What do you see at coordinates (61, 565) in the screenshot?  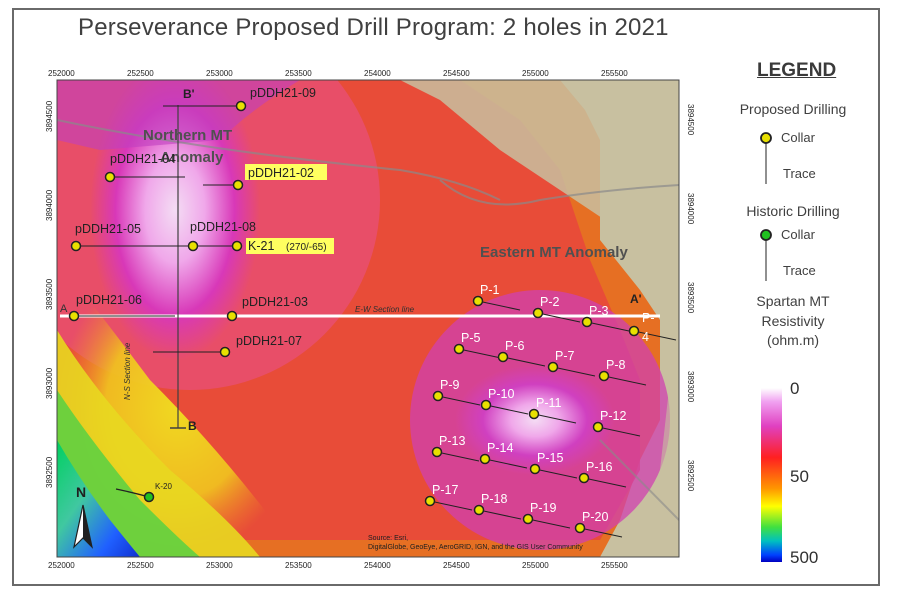 I see `x-tick-bottom-252000: 252000` at bounding box center [61, 565].